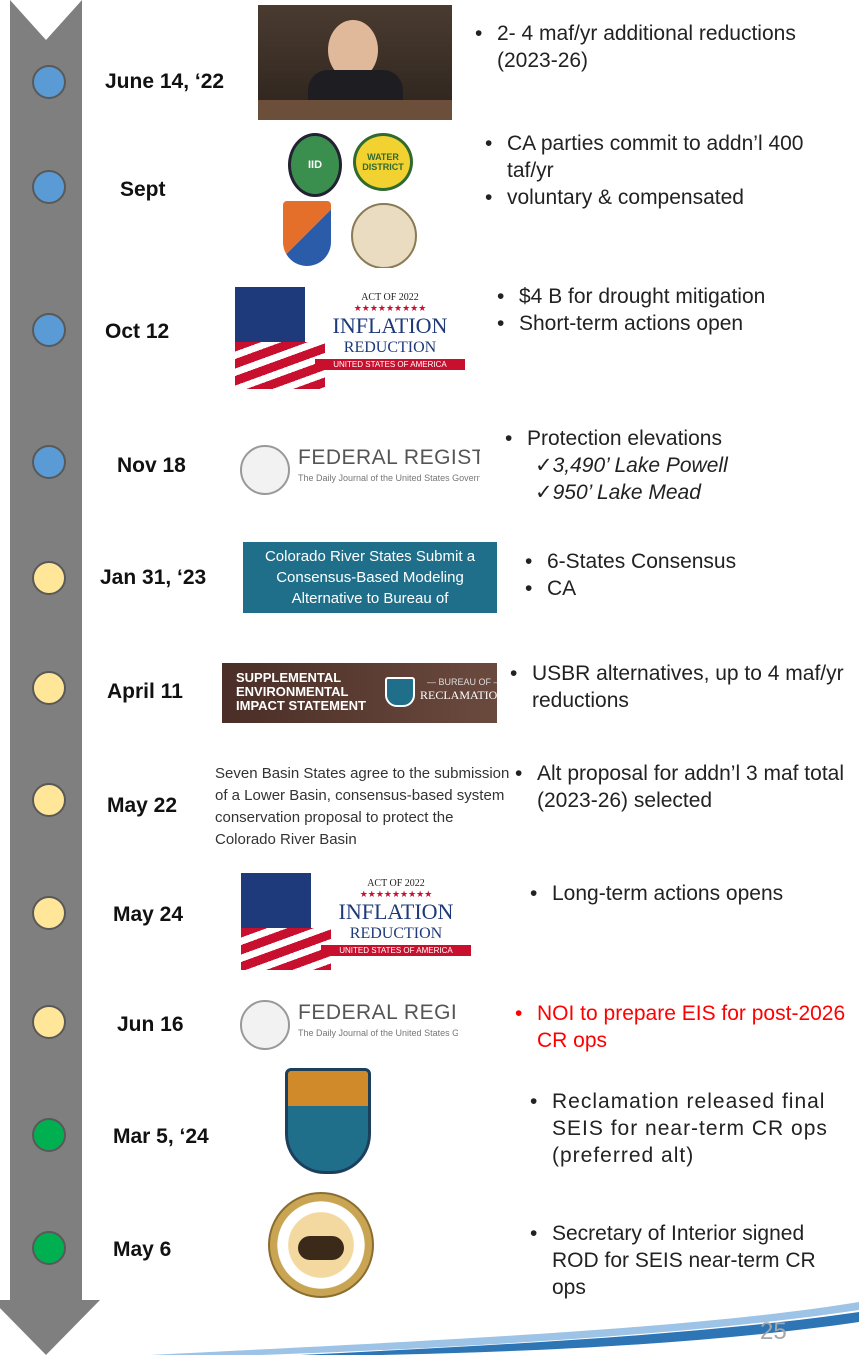 The image size is (859, 1355). What do you see at coordinates (678, 492) in the screenshot?
I see `check-item: 950’ Lake Mead` at bounding box center [678, 492].